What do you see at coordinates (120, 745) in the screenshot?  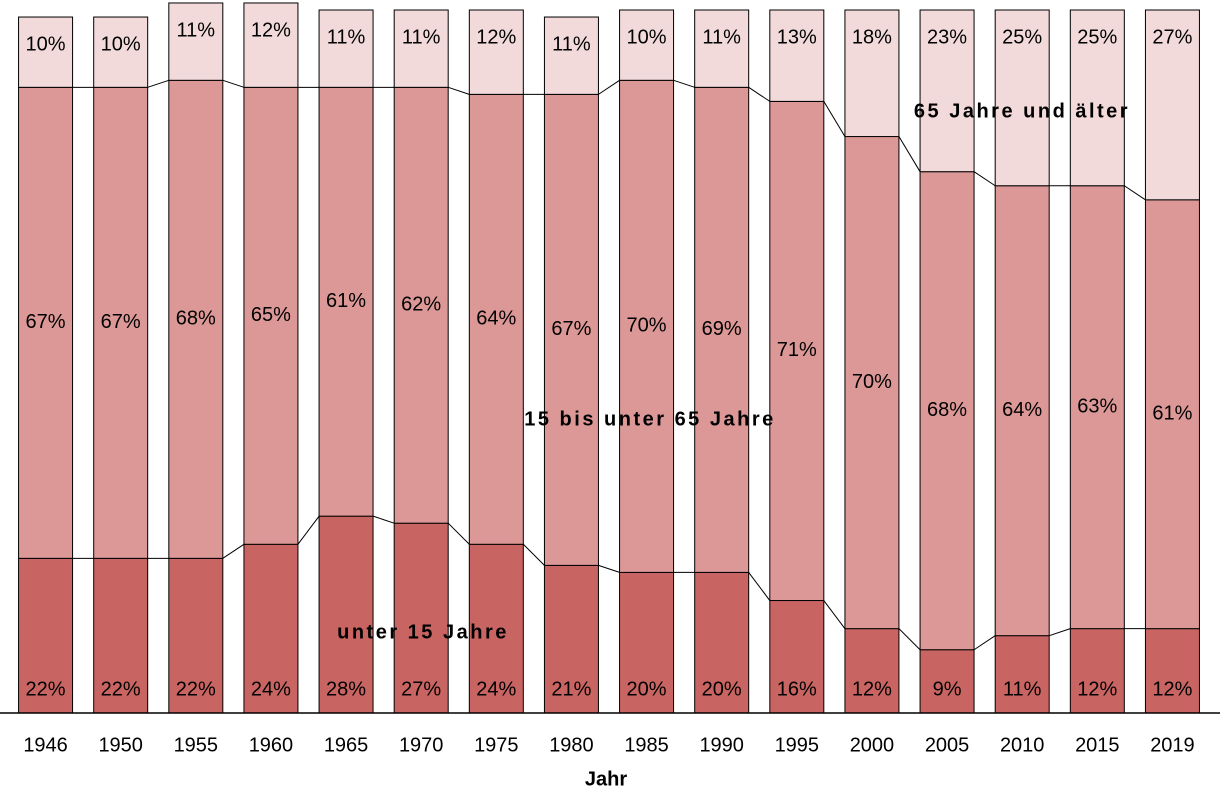 I see `x-tick-label: 1950` at bounding box center [120, 745].